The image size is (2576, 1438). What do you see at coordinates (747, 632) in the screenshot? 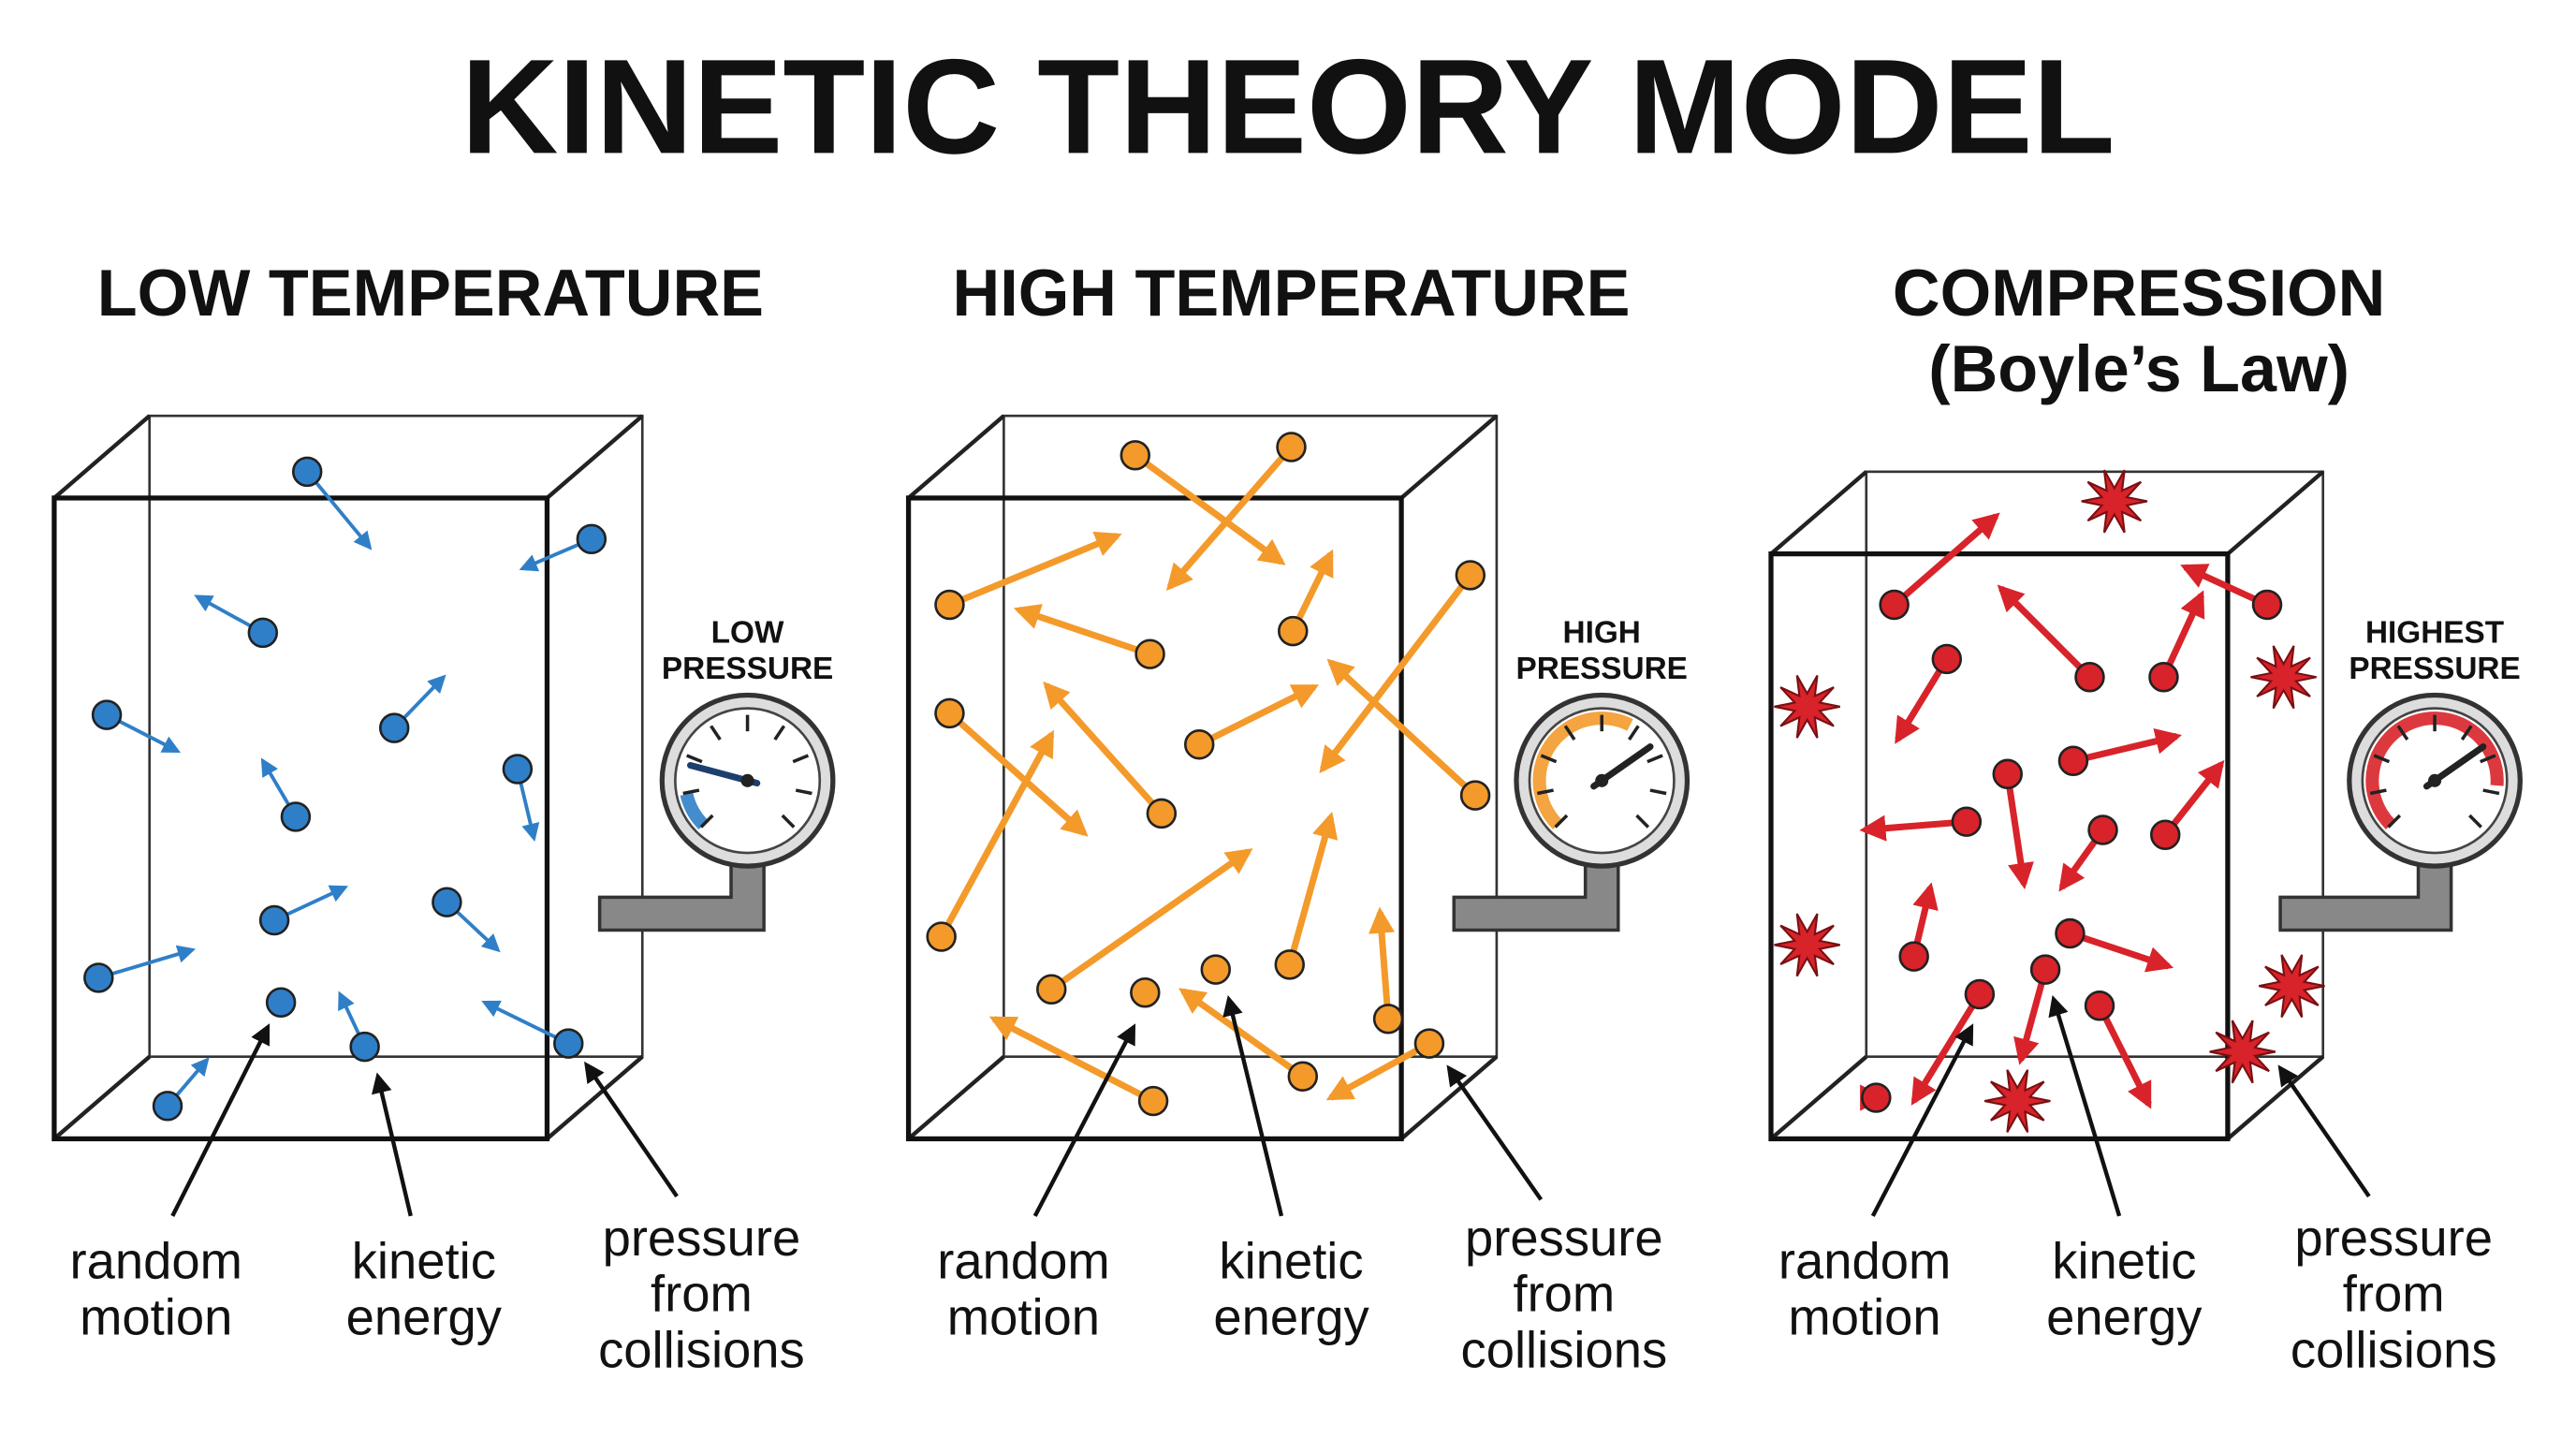
I see `gauge-label: LOW` at bounding box center [747, 632].